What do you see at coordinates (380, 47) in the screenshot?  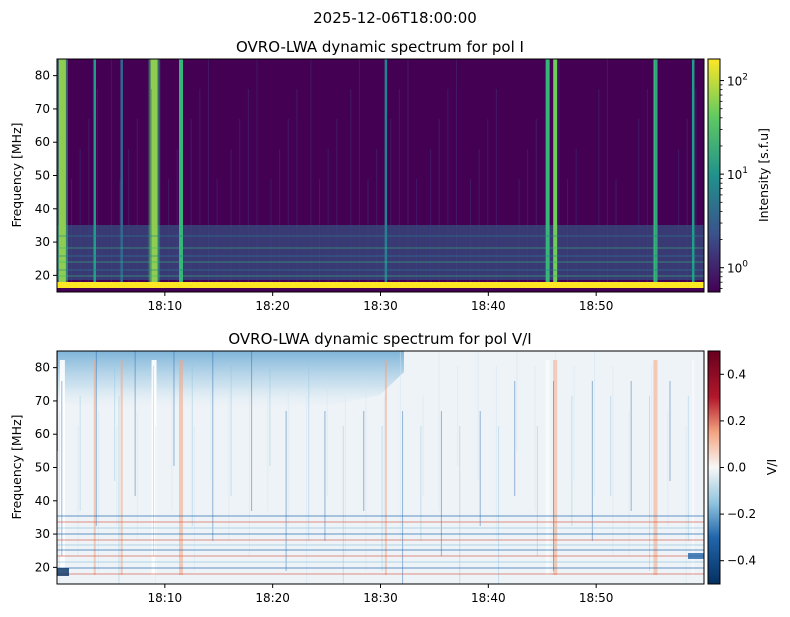 I see `panel-title-pol-i: OVRO-LWA dynamic spectrum for pol I` at bounding box center [380, 47].